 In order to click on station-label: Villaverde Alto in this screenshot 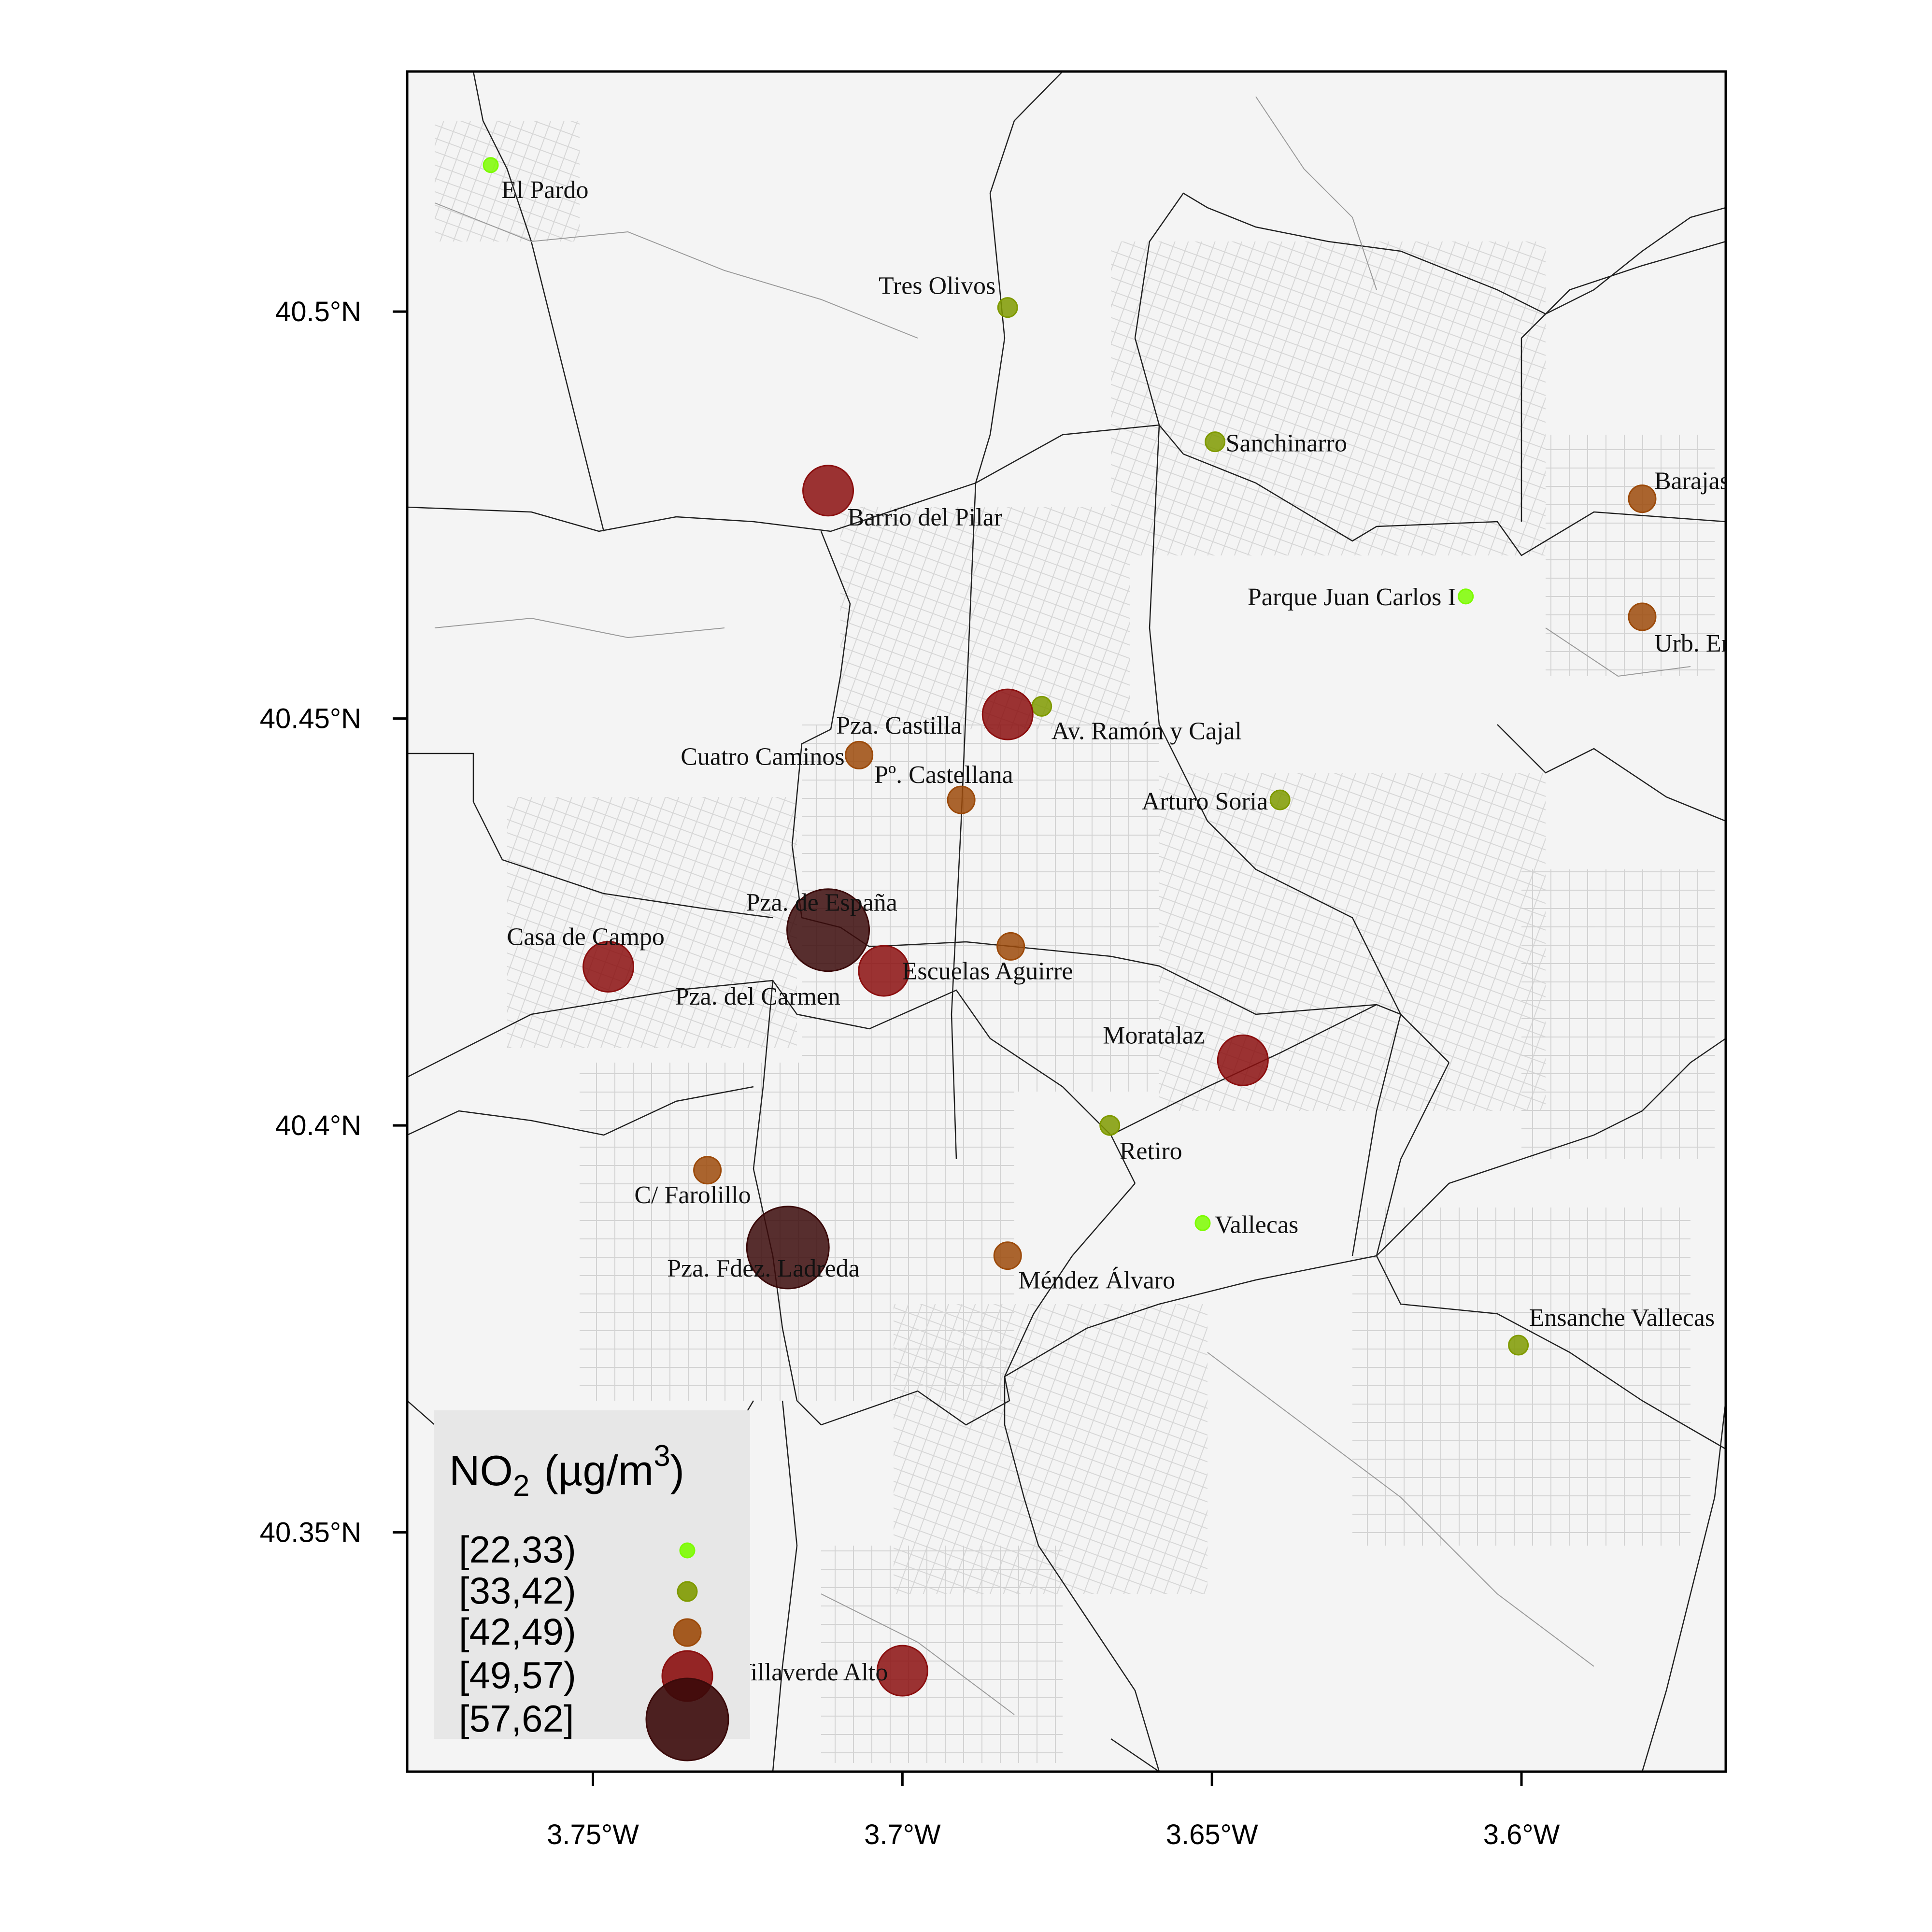, I will do `click(811, 1672)`.